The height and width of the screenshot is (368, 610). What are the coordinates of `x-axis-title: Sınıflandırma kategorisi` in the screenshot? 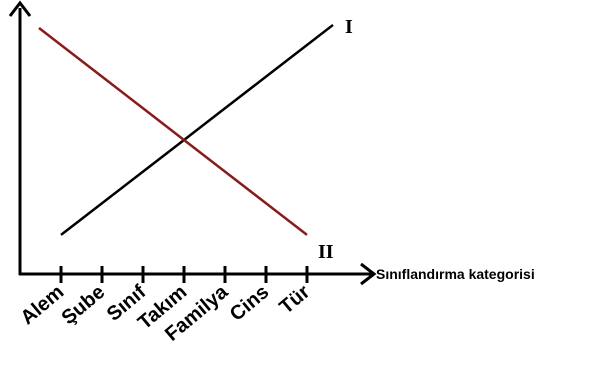 It's located at (455, 274).